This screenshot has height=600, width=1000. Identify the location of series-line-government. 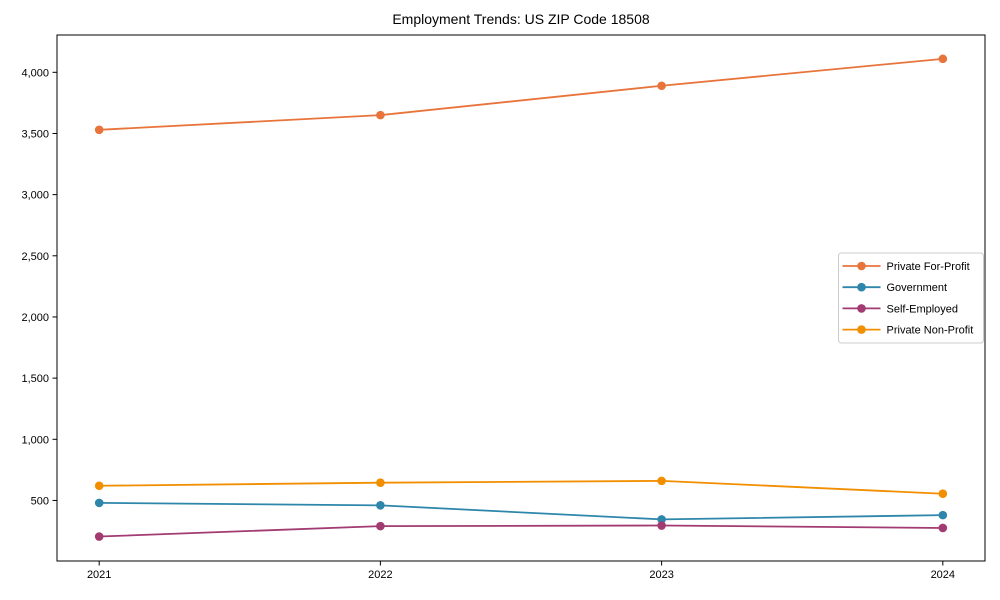
(521, 511).